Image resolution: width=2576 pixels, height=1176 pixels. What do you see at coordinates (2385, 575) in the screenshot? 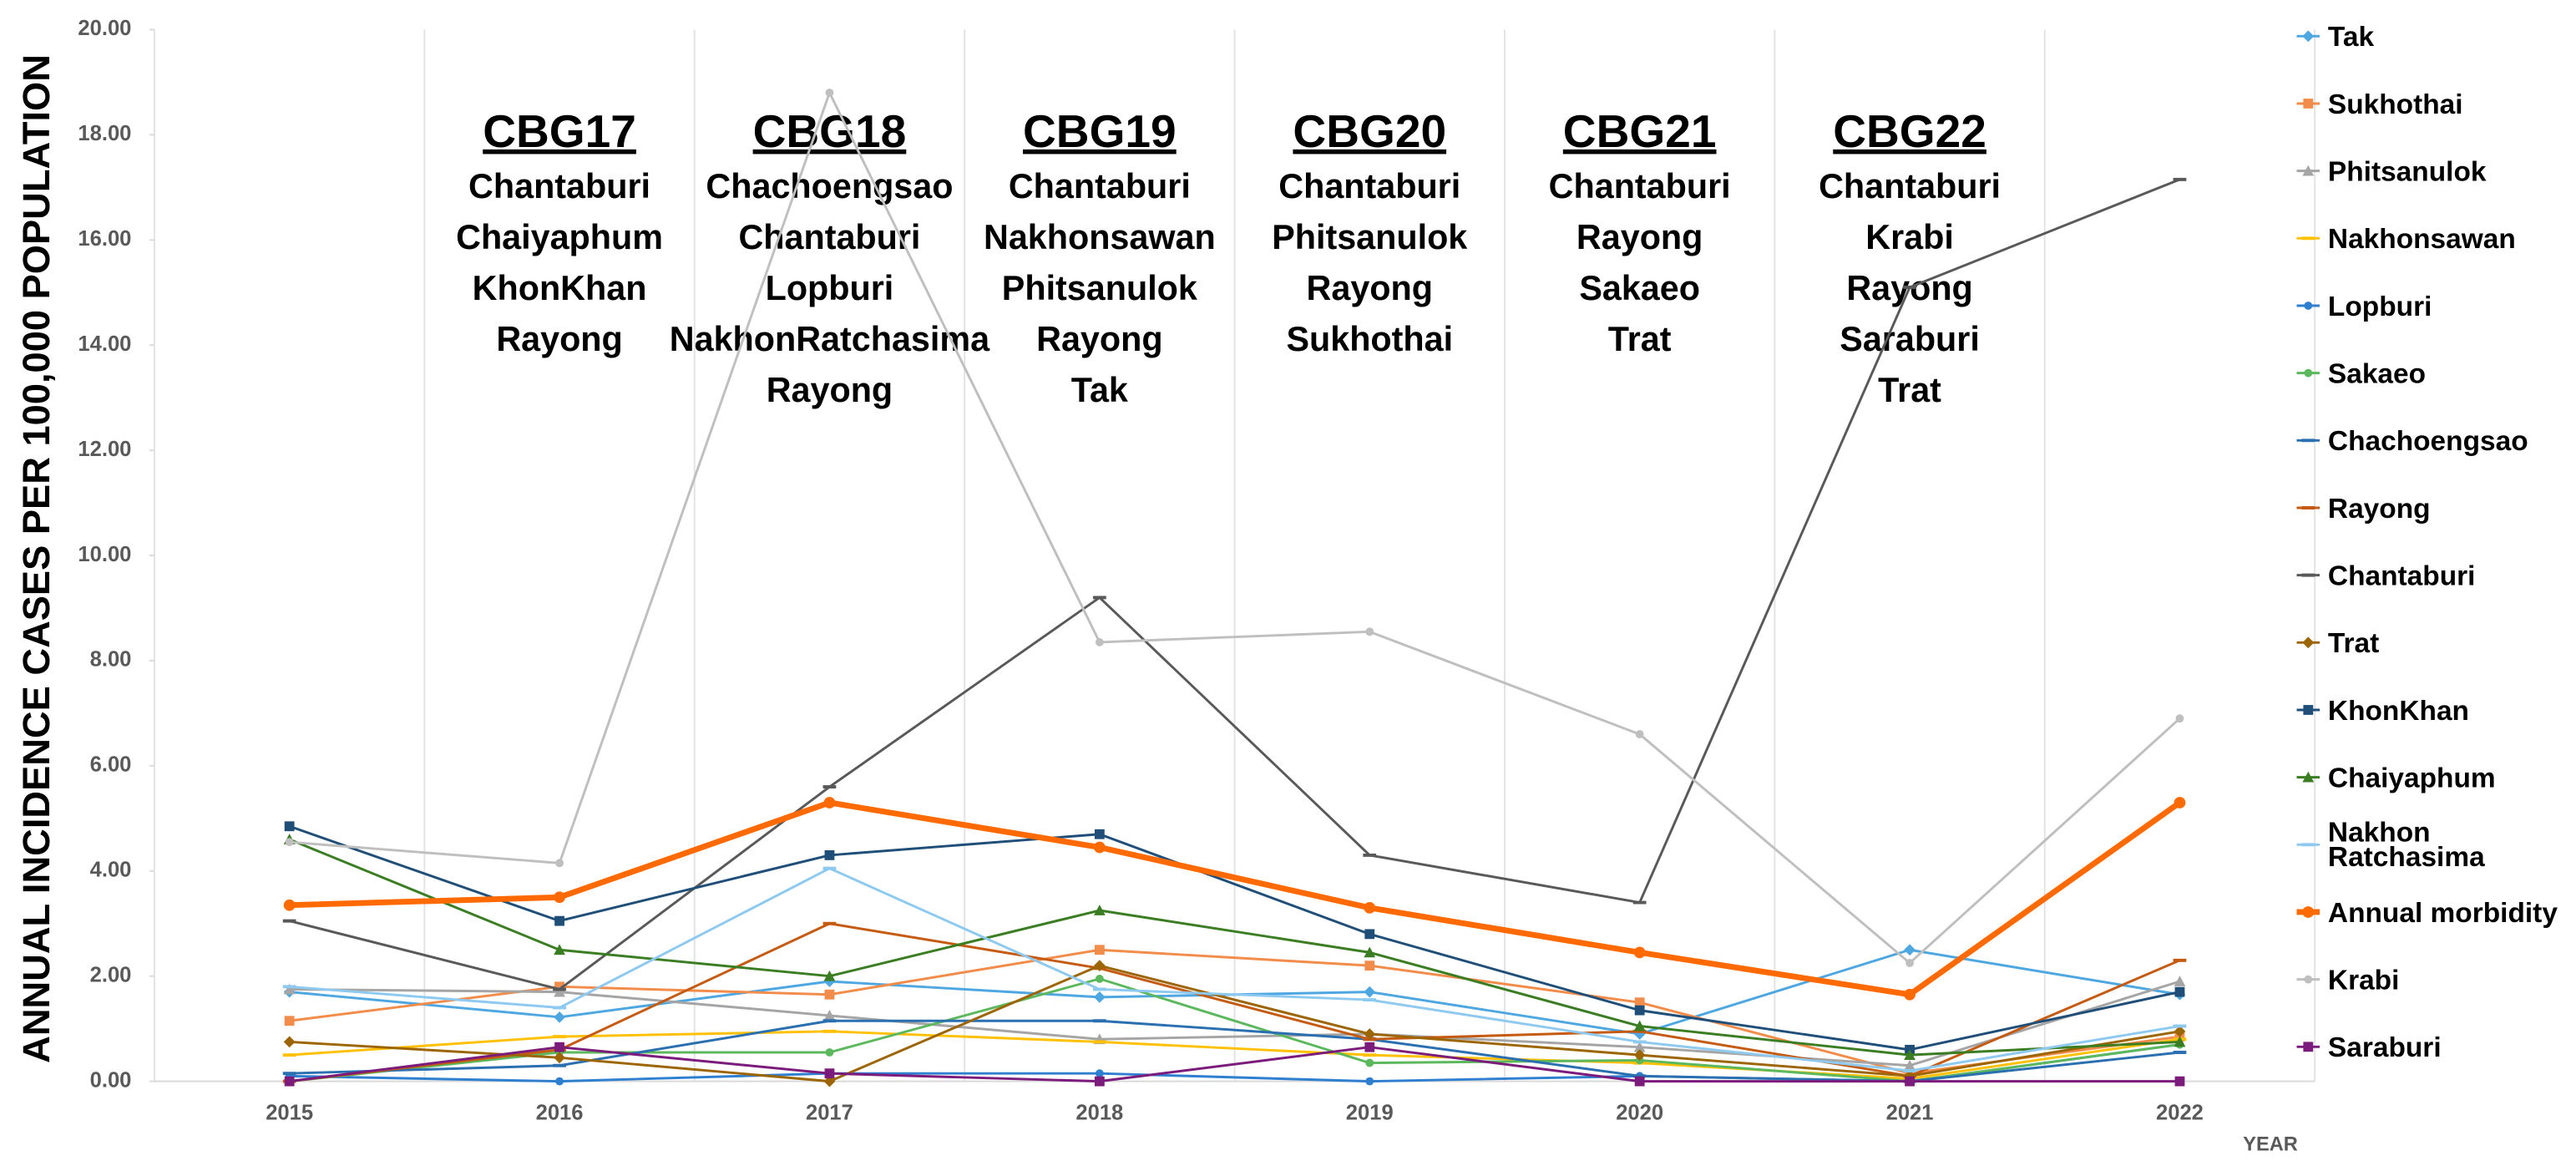
I see `legend-entry: Chantaburi` at bounding box center [2385, 575].